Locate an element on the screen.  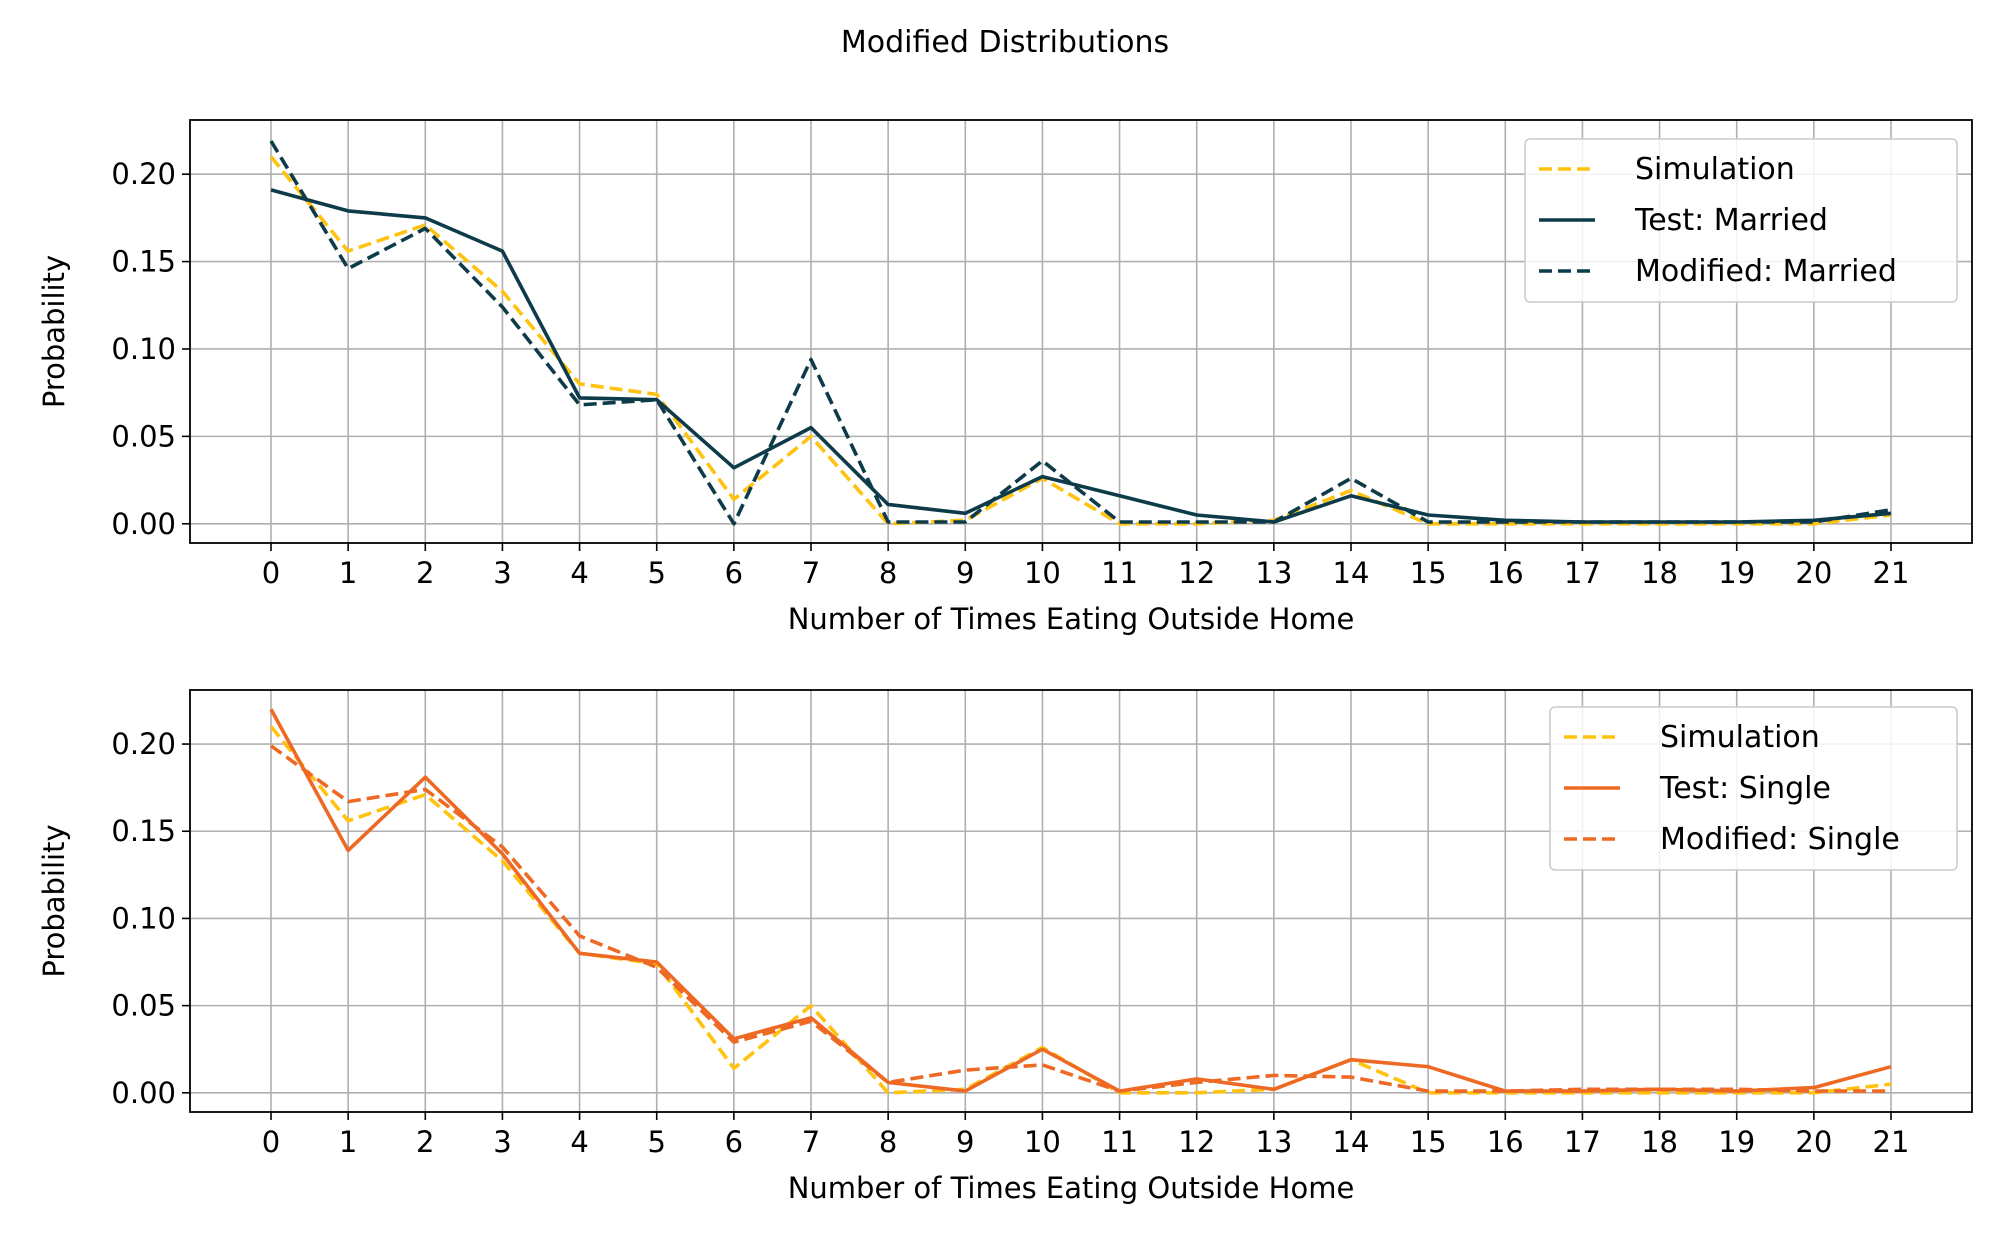
legend: Simulation Test: Single Modified: Single is located at coordinates (1753, 788).